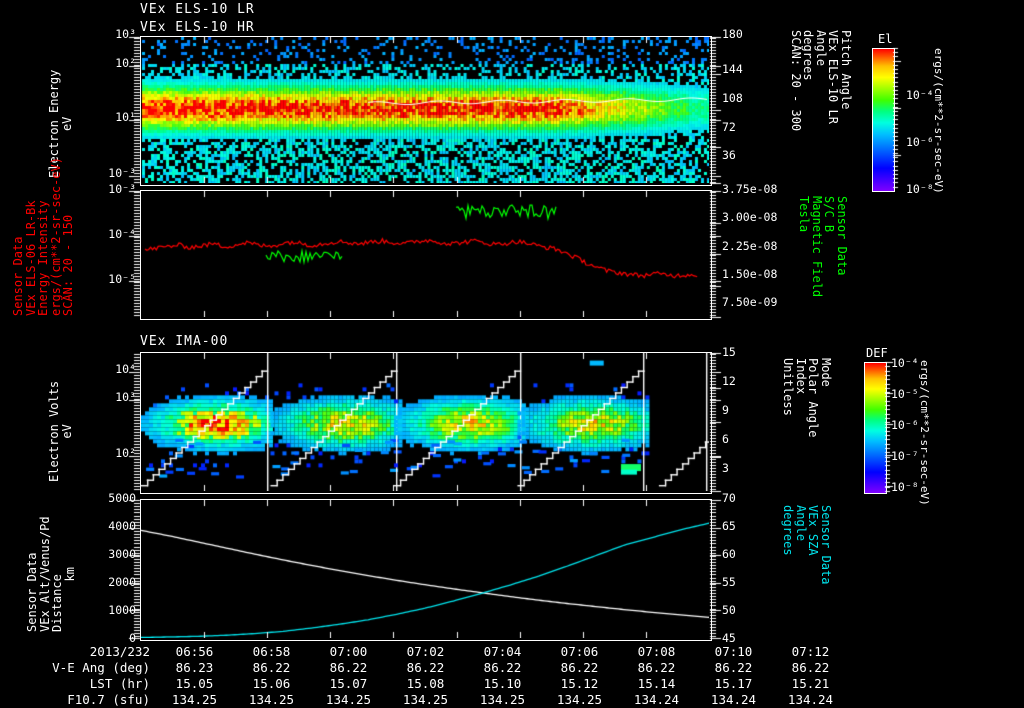  Describe the element at coordinates (729, 638) in the screenshot. I see `panel4-right-tick-5: 45` at that location.